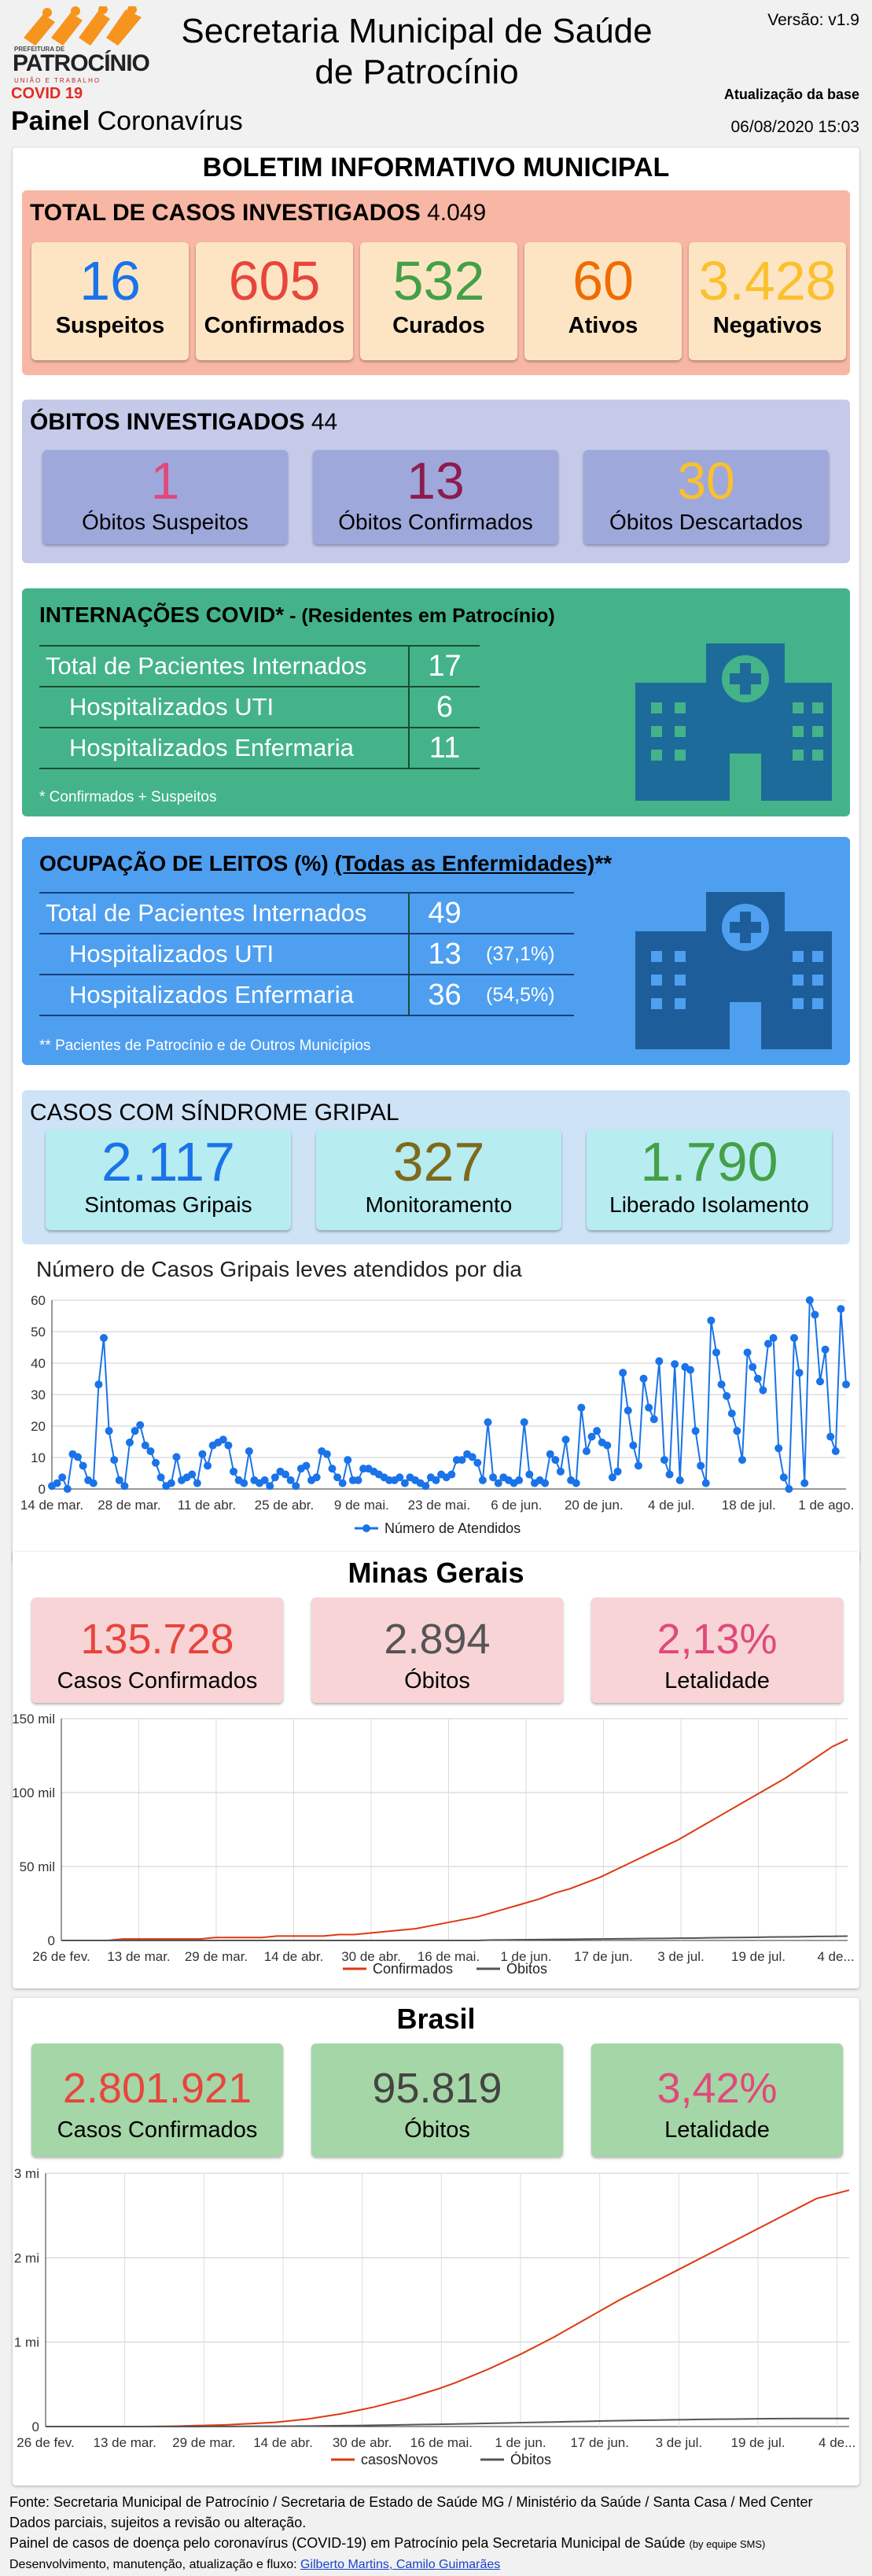 Image resolution: width=872 pixels, height=2576 pixels. Describe the element at coordinates (400, 2564) in the screenshot. I see `credits-link: Gilberto Martins, Camilo Guimarães` at that location.